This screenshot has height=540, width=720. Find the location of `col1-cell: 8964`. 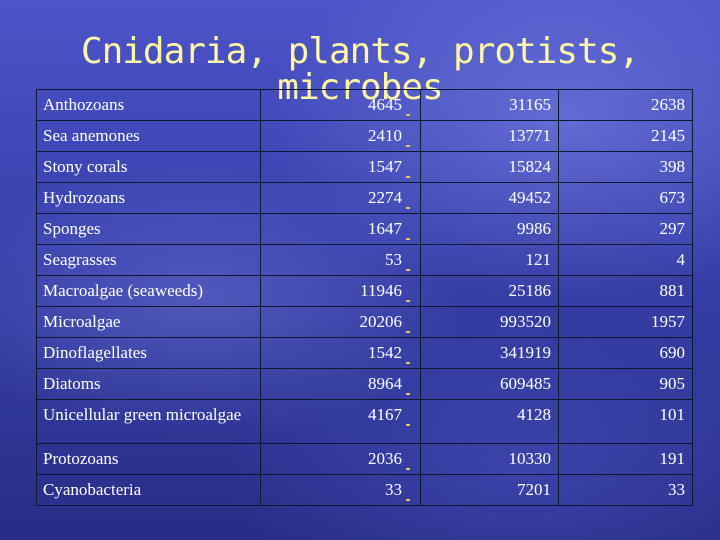

col1-cell: 8964 is located at coordinates (340, 384).